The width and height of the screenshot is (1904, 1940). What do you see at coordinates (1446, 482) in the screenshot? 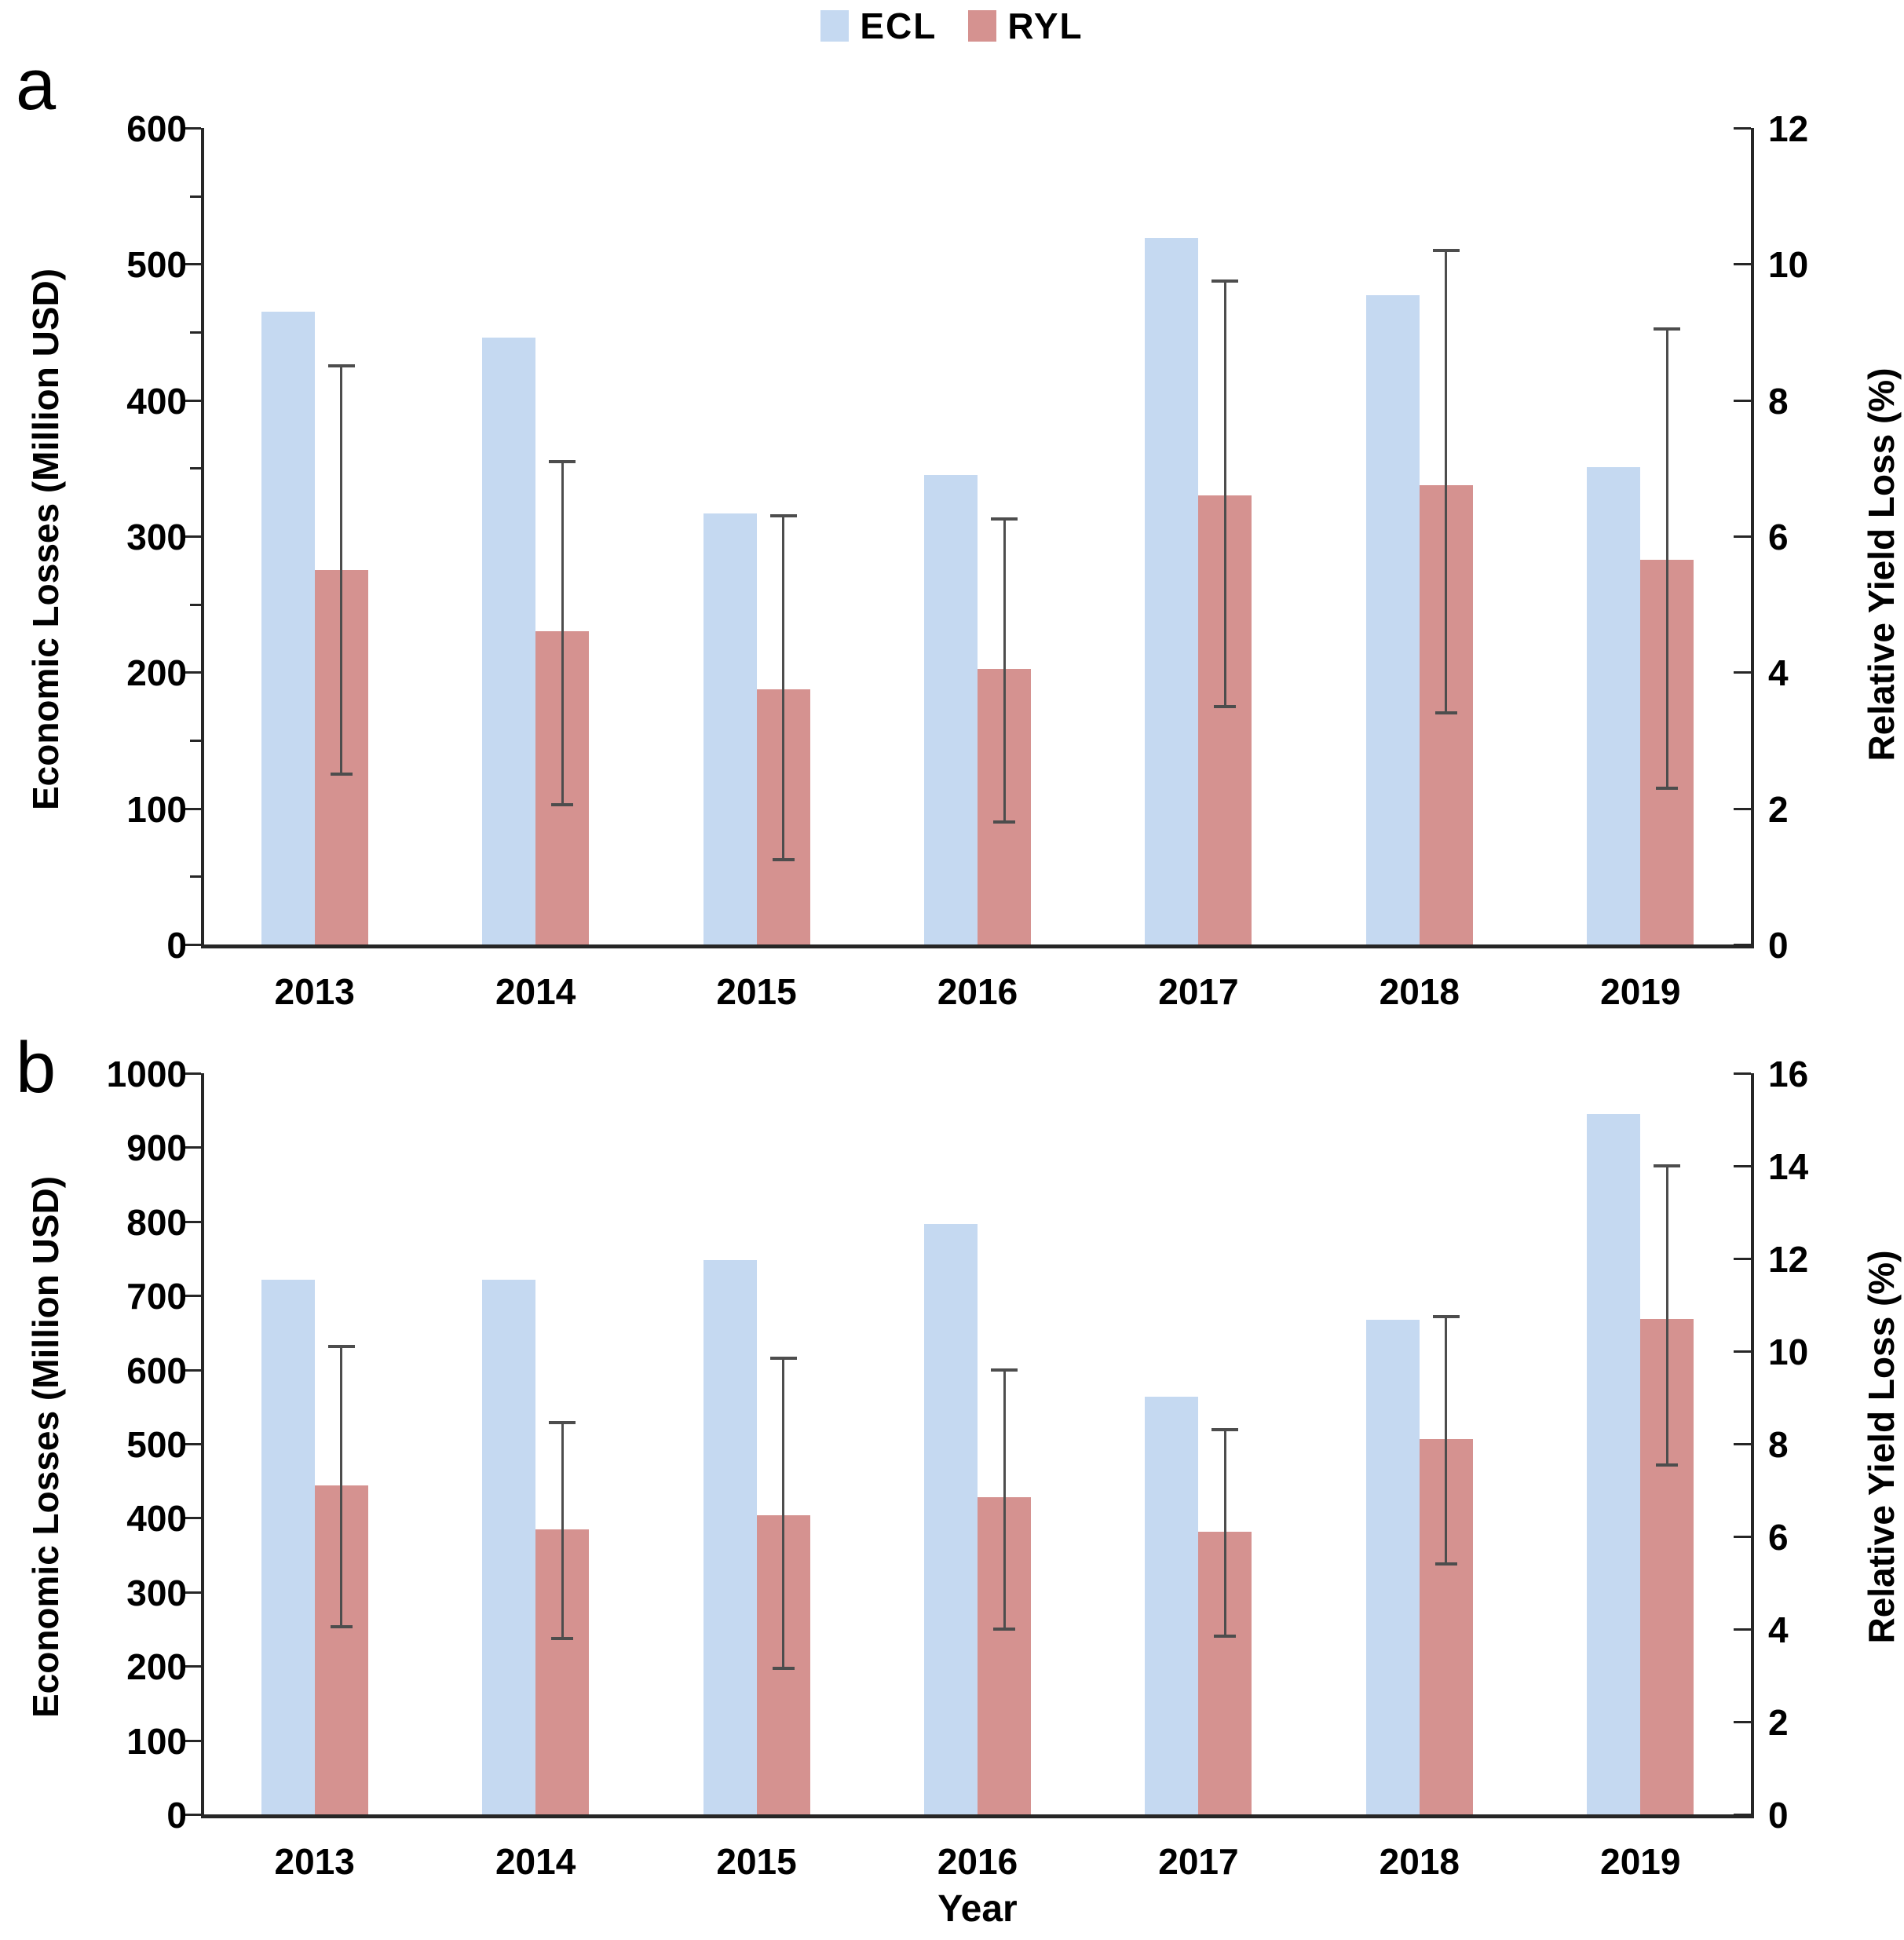
I see `ryl-error-bar-2018` at bounding box center [1446, 482].